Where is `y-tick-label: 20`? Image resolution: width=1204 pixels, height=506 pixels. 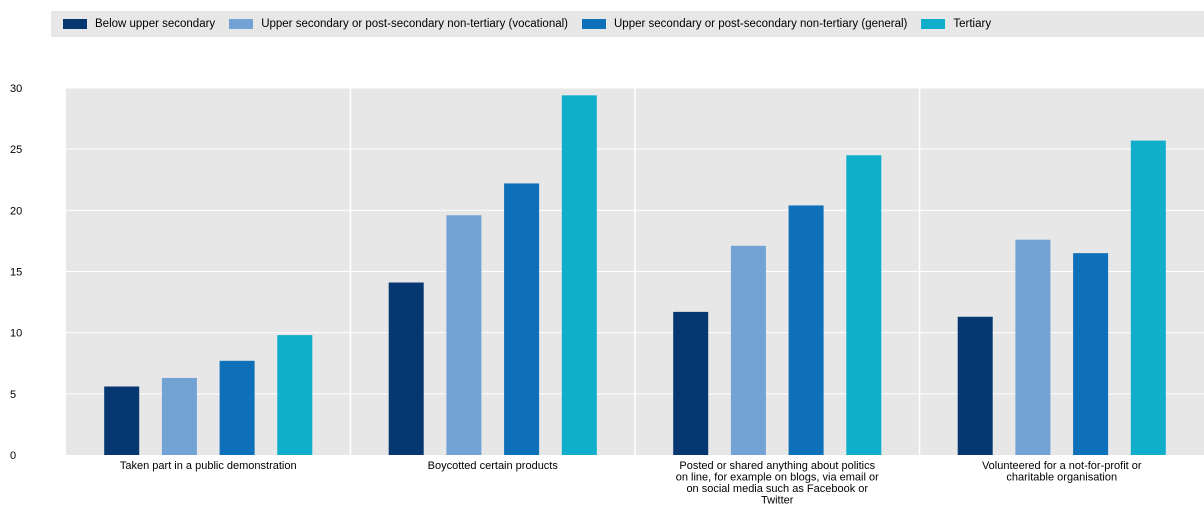 y-tick-label: 20 is located at coordinates (16, 211).